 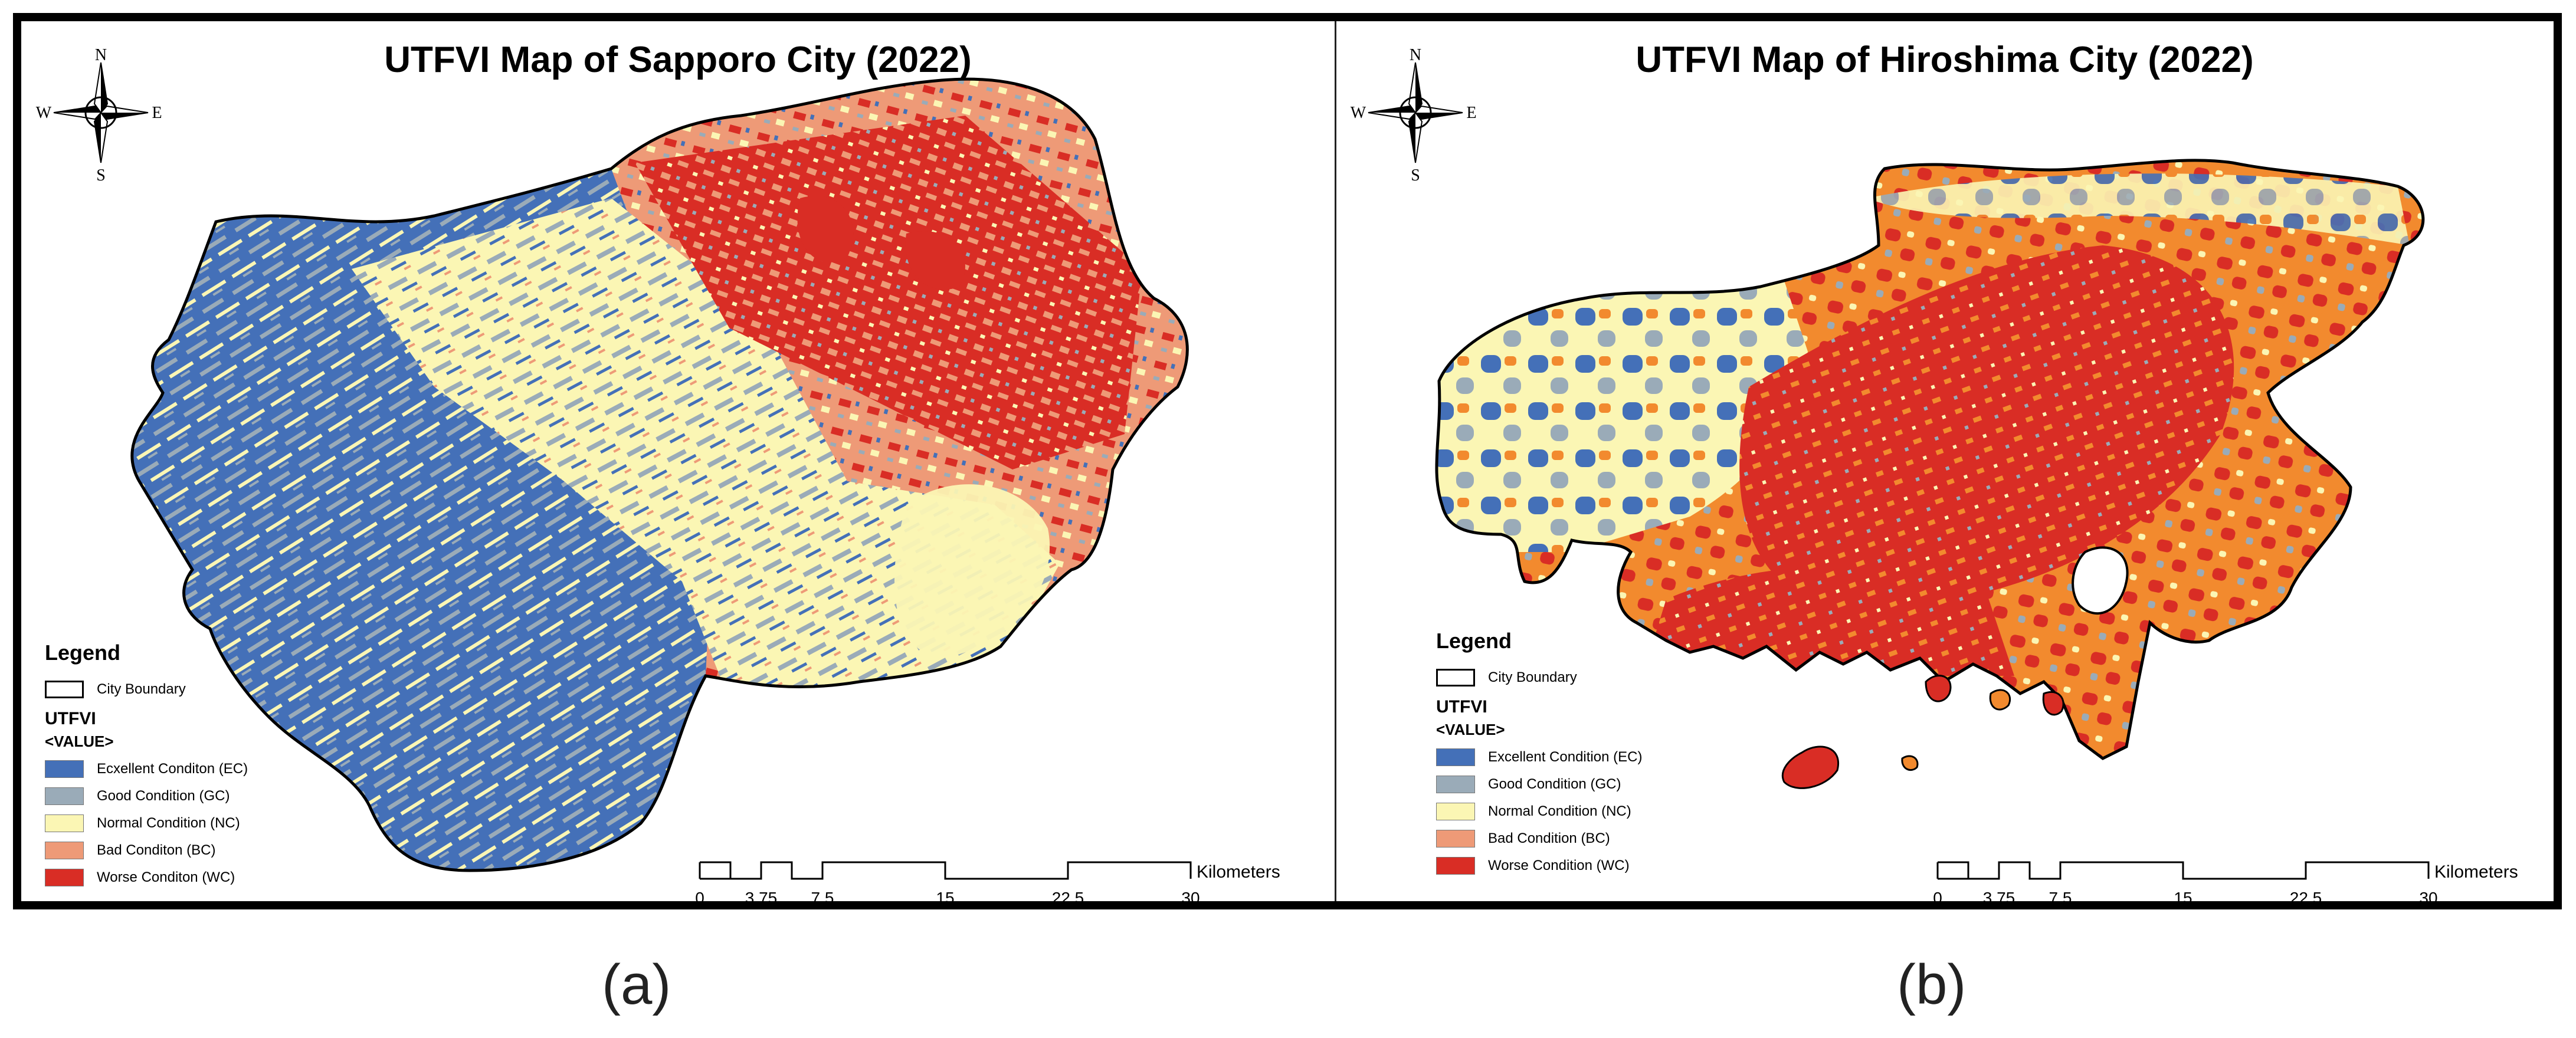 What do you see at coordinates (1932, 984) in the screenshot?
I see `caption-b: (b)` at bounding box center [1932, 984].